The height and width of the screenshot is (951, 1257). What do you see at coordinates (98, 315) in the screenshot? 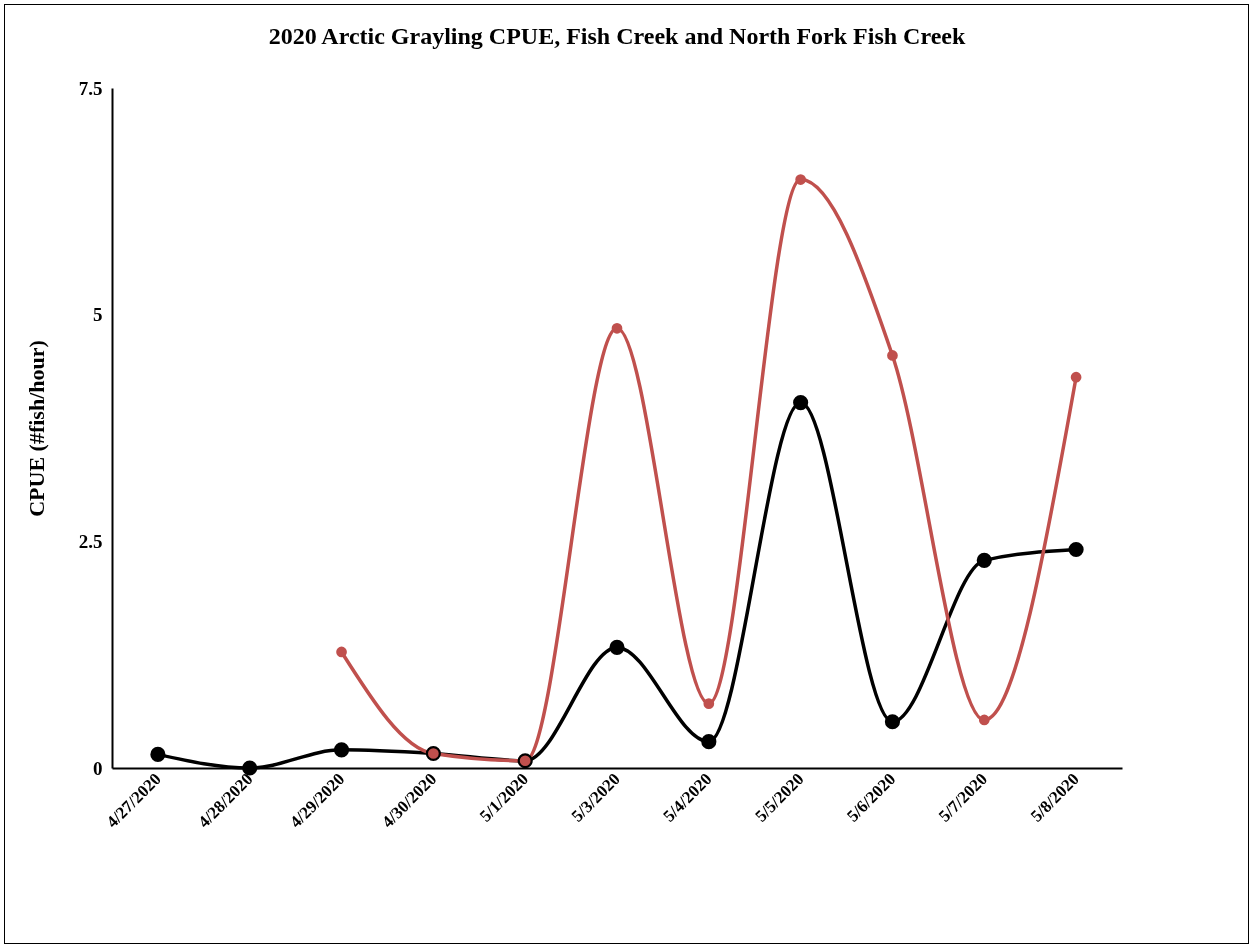
I see `y-tick-label: 5` at bounding box center [98, 315].